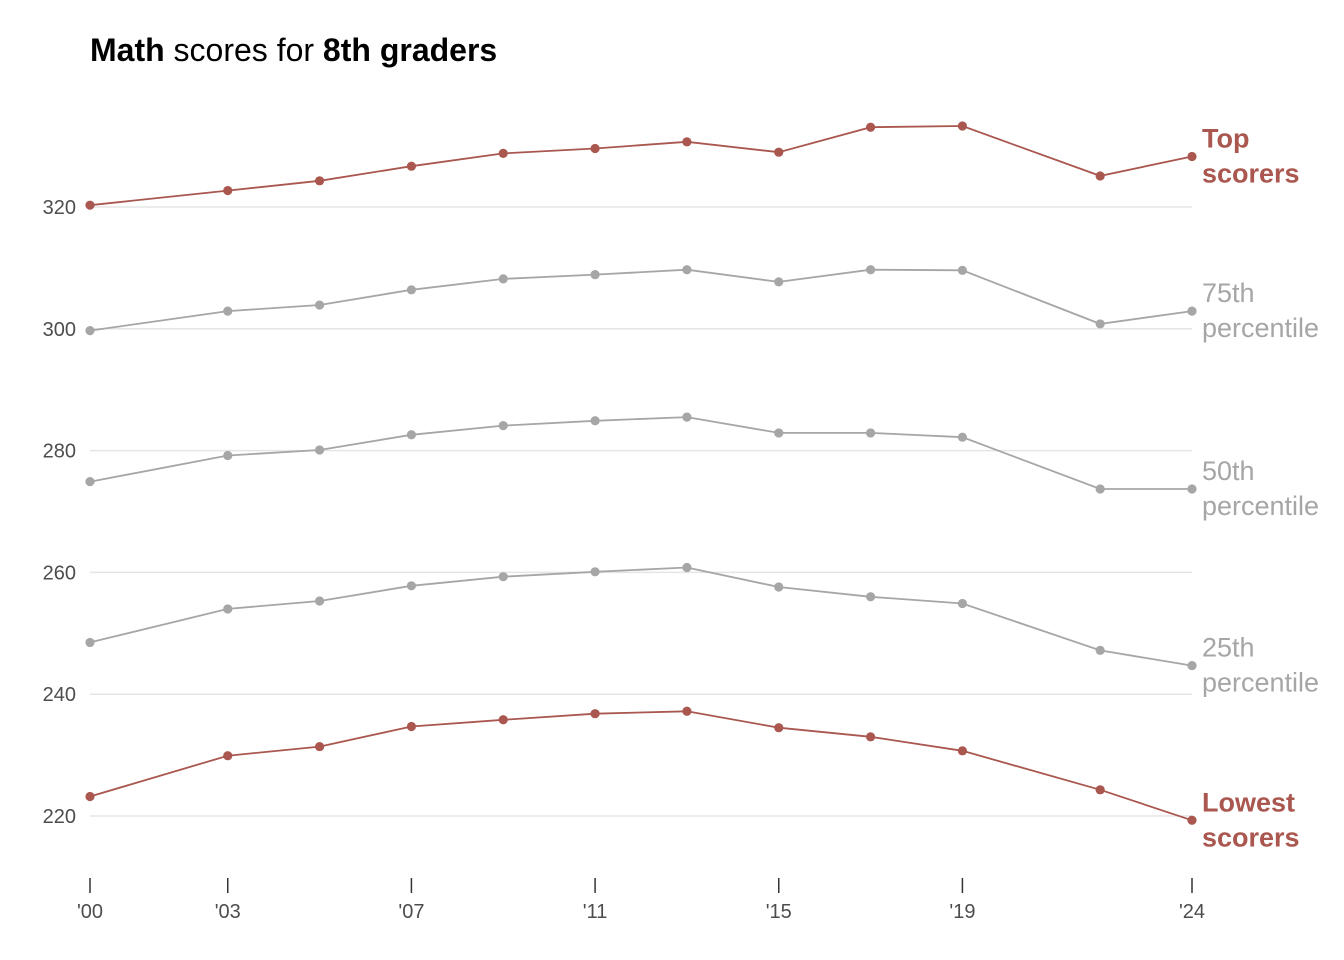 The image size is (1344, 960). What do you see at coordinates (1251, 155) in the screenshot?
I see `series-label-top-scorers: Top scorers` at bounding box center [1251, 155].